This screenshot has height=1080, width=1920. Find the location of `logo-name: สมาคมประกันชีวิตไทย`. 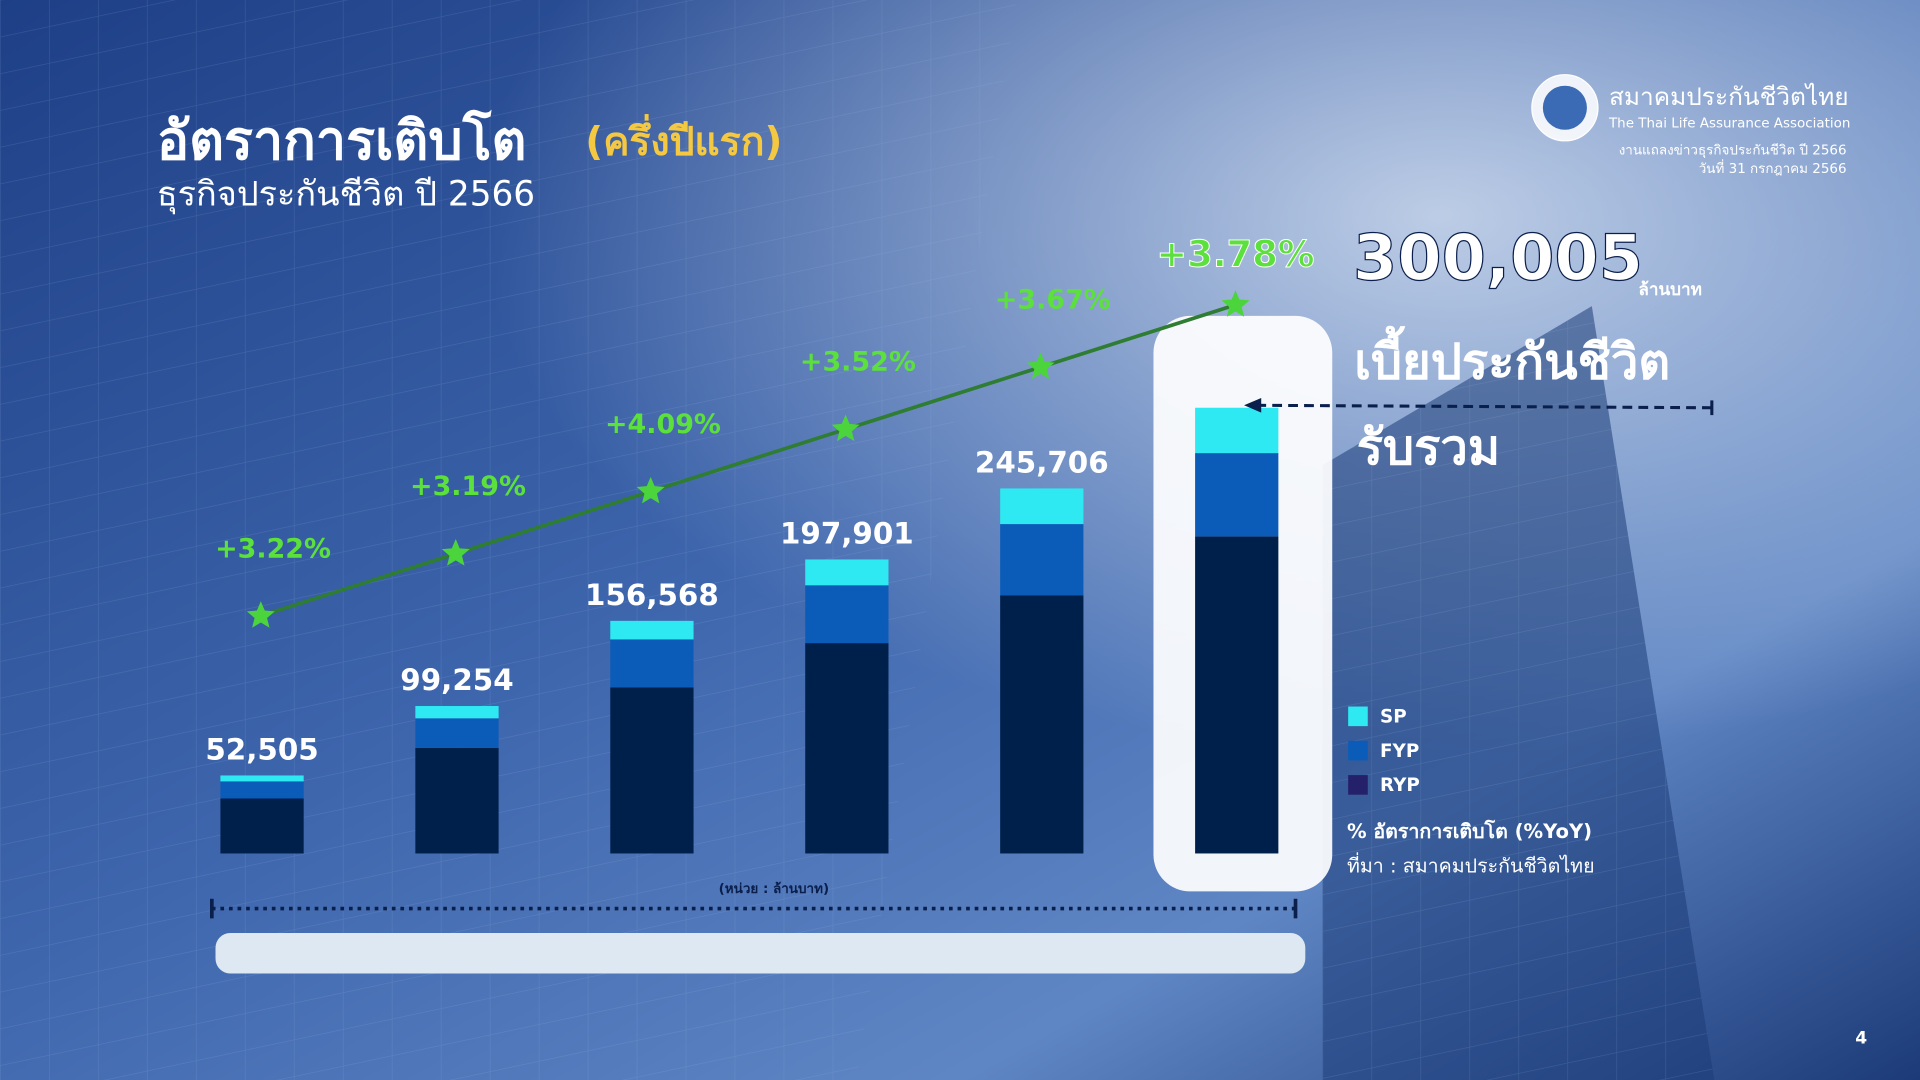

logo-name: สมาคมประกันชีวิตไทย is located at coordinates (1729, 96).